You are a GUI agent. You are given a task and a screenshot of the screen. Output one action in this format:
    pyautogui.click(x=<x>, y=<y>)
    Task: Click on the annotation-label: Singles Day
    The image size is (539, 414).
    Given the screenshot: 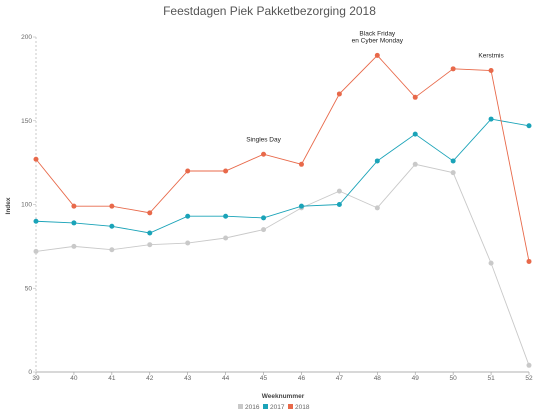 What is the action you would take?
    pyautogui.click(x=263, y=139)
    